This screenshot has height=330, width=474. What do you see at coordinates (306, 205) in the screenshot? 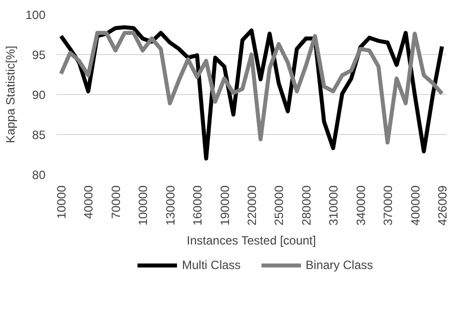
I see `x-tick-label: 280000` at bounding box center [306, 205].